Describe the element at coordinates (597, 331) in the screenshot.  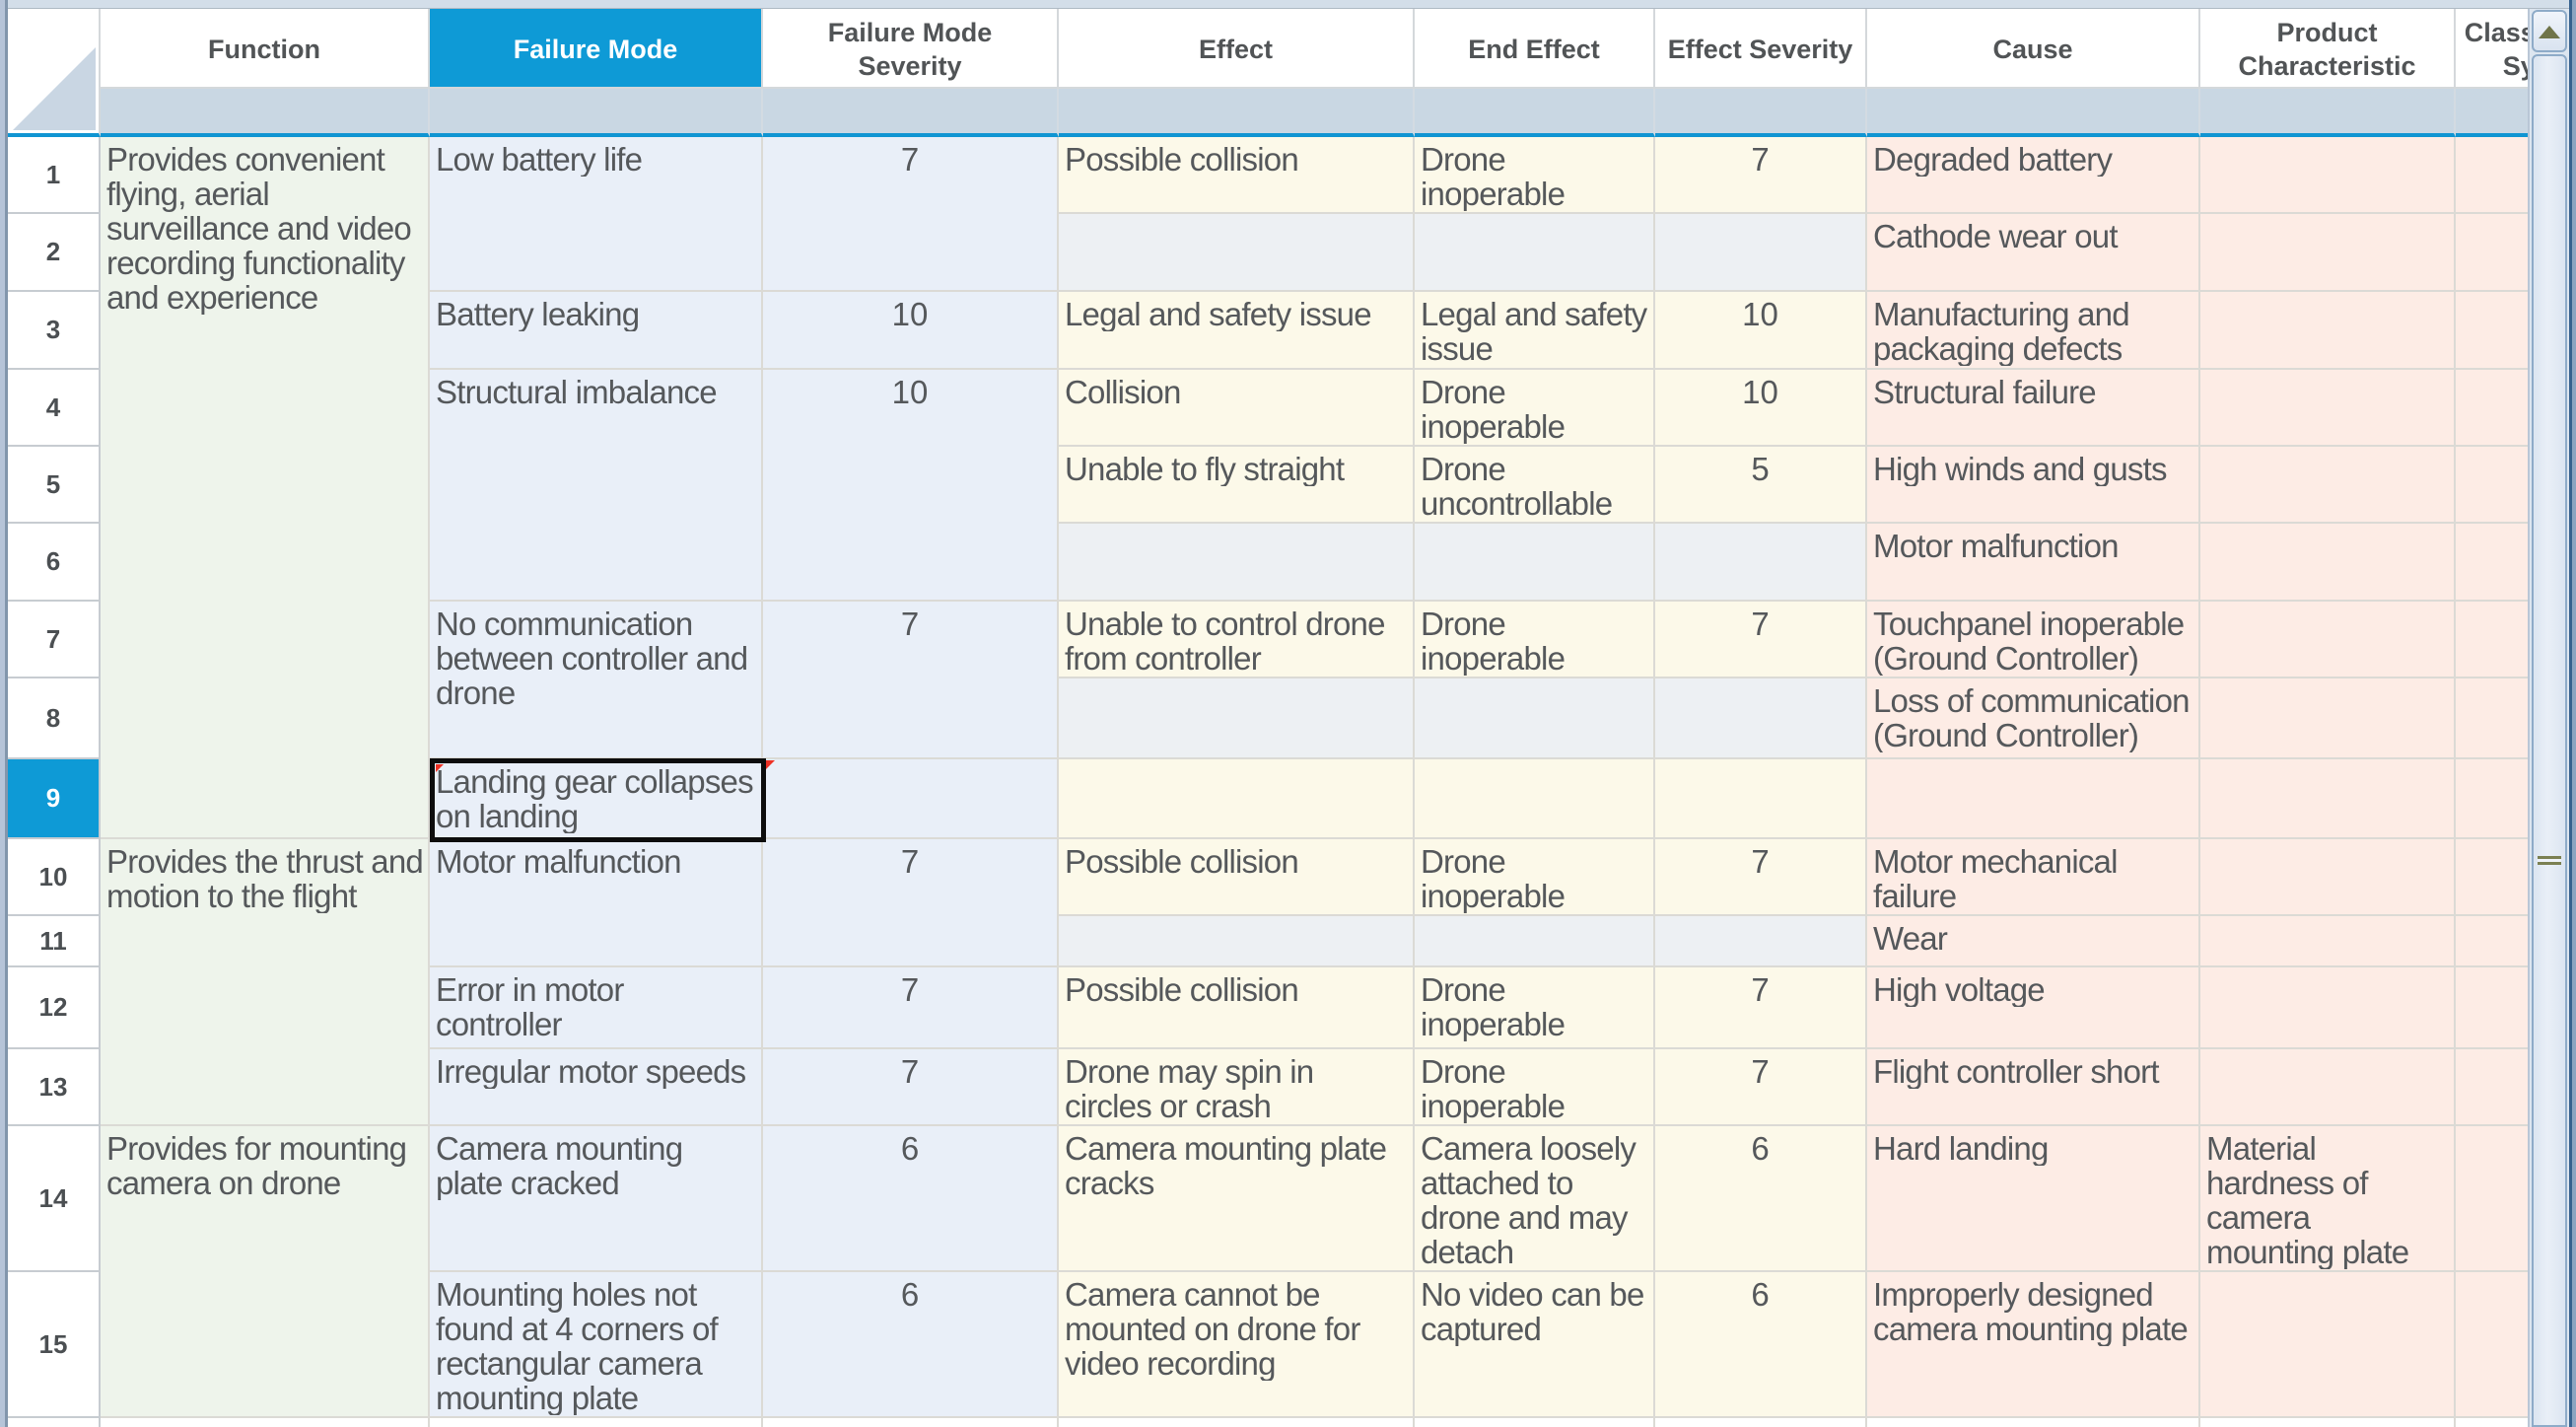
I see `cell-r3-failure-mode: Battery leaking` at that location.